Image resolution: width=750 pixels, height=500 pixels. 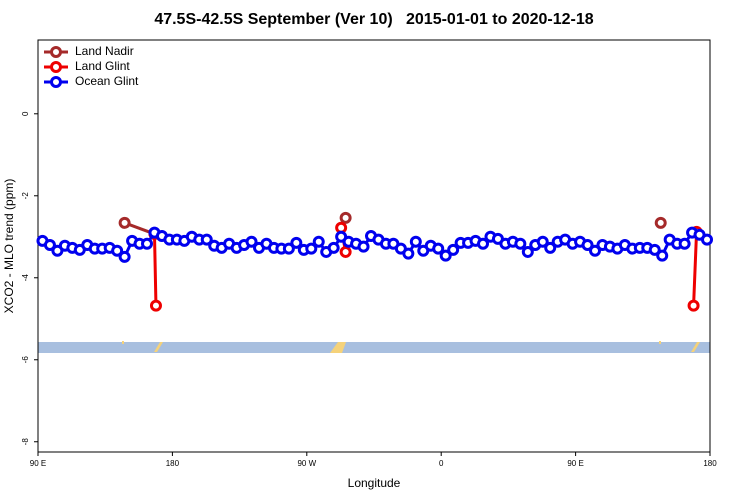 What do you see at coordinates (9, 246) in the screenshot?
I see `y-axis-label: XCO2 - MLO trend (ppm)` at bounding box center [9, 246].